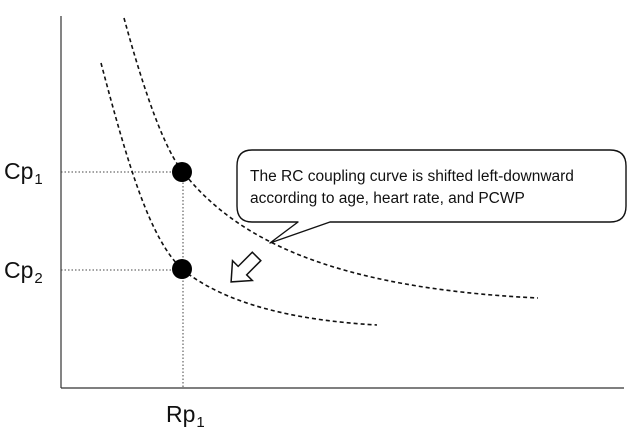 The image size is (630, 437). What do you see at coordinates (185, 416) in the screenshot?
I see `rp1-label: Rp1` at bounding box center [185, 416].